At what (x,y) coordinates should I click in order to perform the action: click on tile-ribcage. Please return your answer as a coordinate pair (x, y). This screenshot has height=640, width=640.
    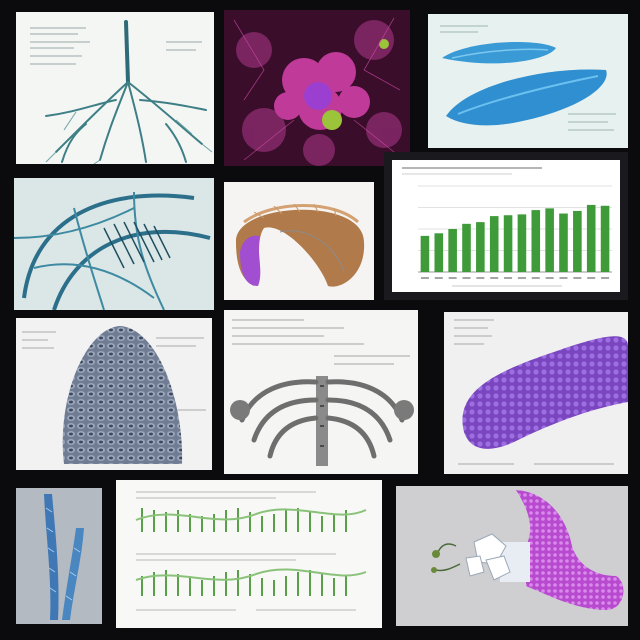
    Looking at the image, I should click on (321, 392).